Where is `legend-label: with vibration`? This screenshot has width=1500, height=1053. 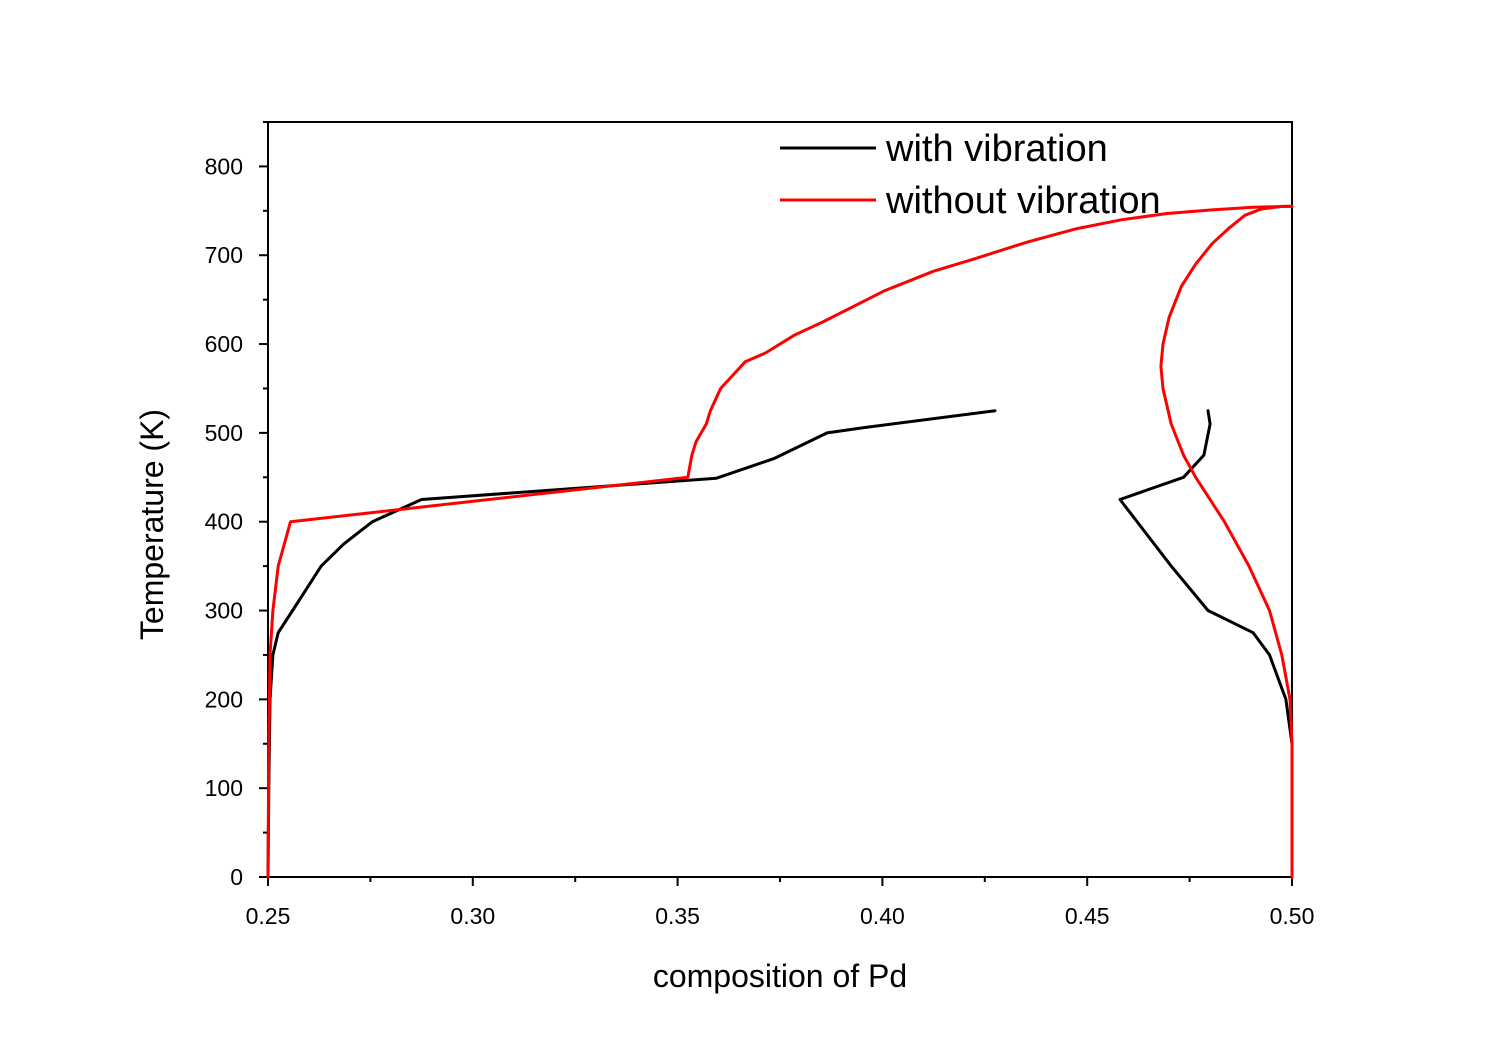 legend-label: with vibration is located at coordinates (996, 149).